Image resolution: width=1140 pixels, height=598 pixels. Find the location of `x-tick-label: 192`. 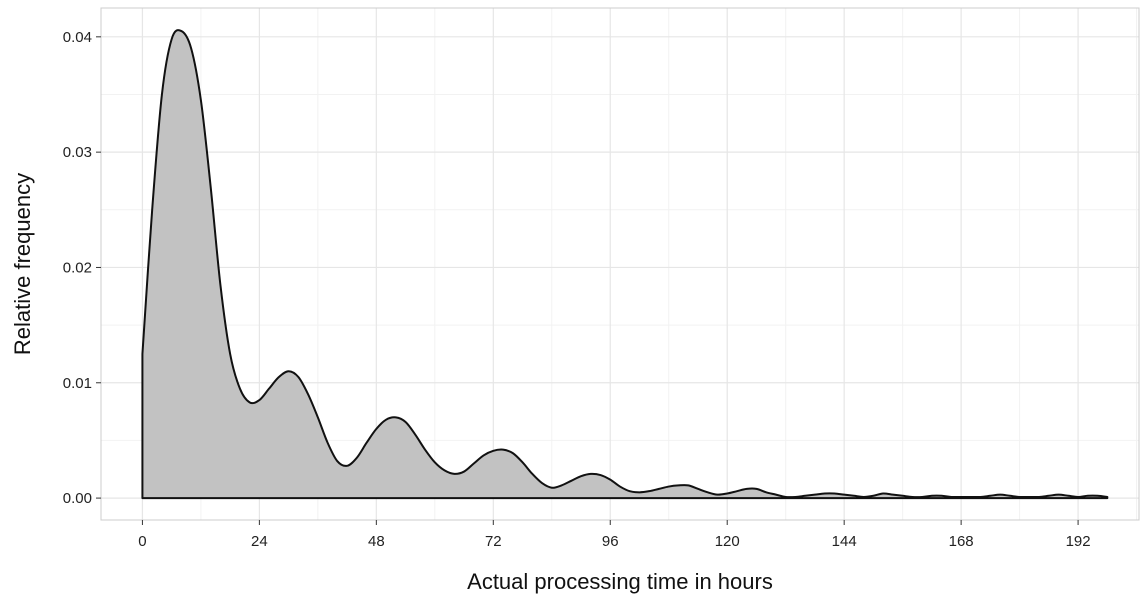

x-tick-label: 192 is located at coordinates (1078, 541).